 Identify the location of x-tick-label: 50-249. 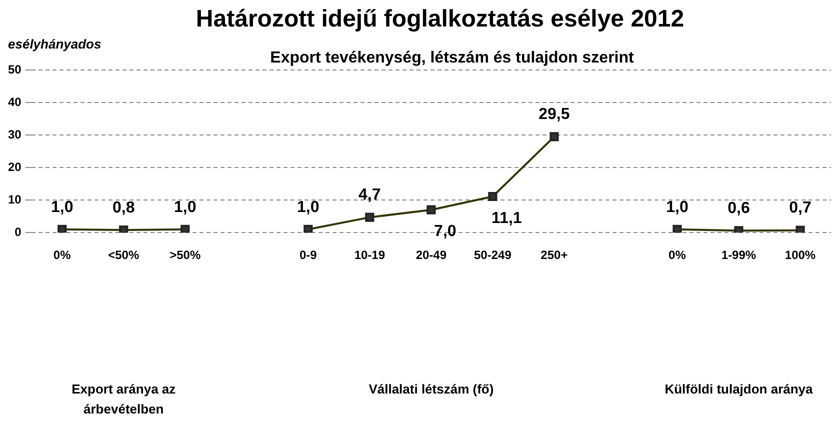
(493, 255).